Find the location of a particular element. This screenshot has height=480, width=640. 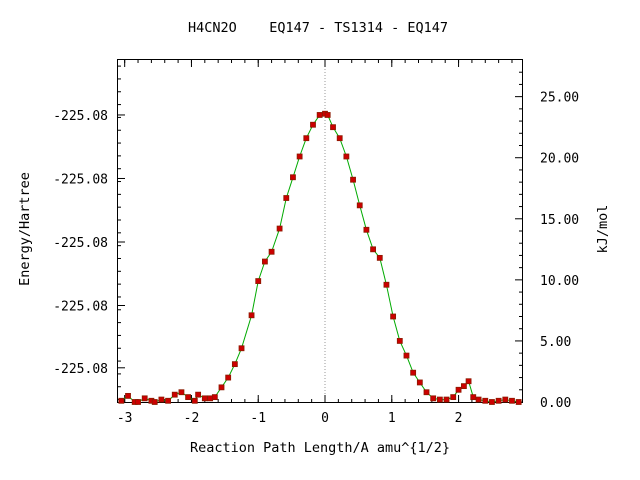

y-axis-label-left: Energy/Hartree is located at coordinates (25, 229).